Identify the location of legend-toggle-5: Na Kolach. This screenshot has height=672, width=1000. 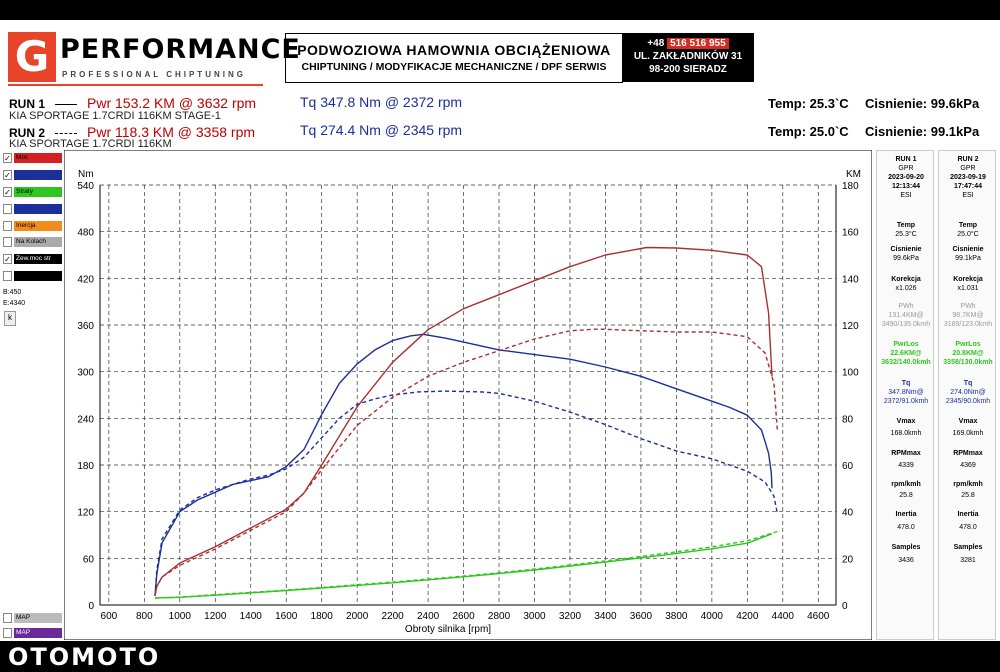
(32, 243).